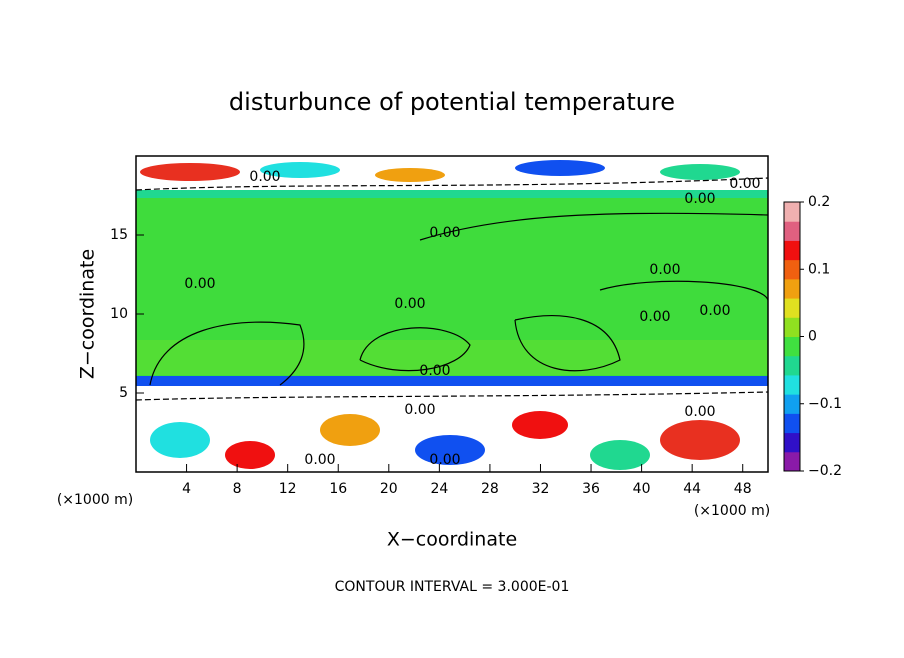  Describe the element at coordinates (541, 489) in the screenshot. I see `x-tick-label: 32` at that location.